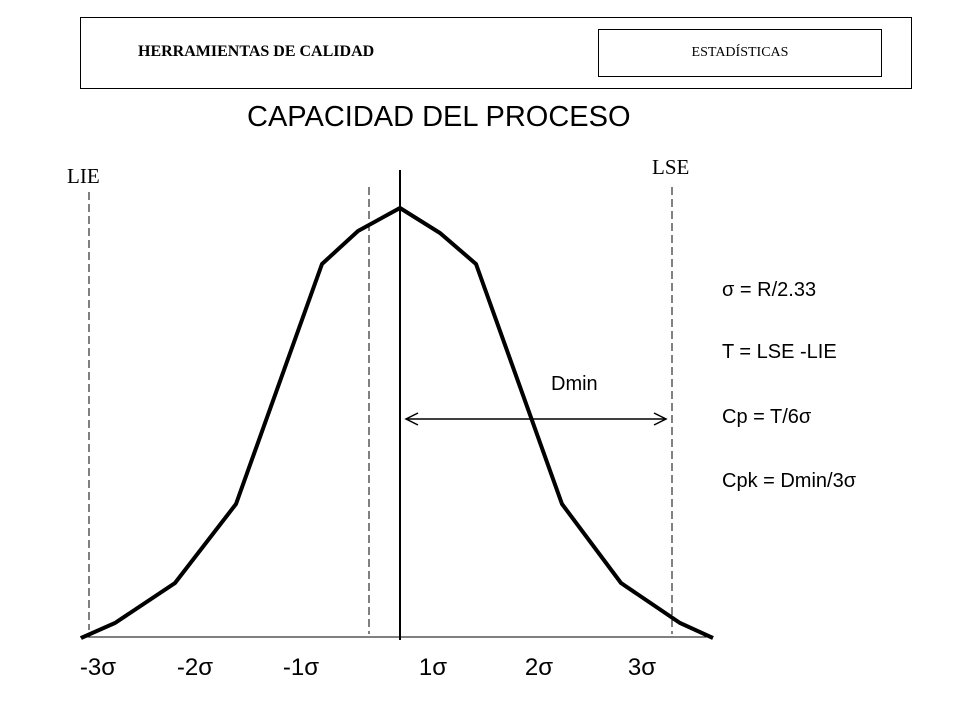 This screenshot has height=720, width=960. Describe the element at coordinates (660, 419) in the screenshot. I see `dmin-arrow-right-head` at that location.